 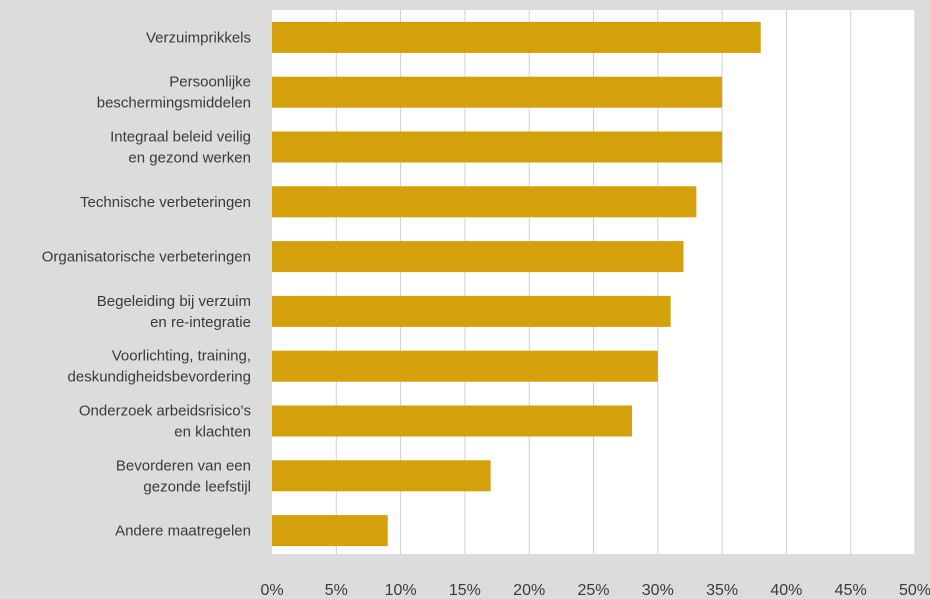 I want to click on category-label: Organisatorische verbeteringen, so click(x=146, y=257).